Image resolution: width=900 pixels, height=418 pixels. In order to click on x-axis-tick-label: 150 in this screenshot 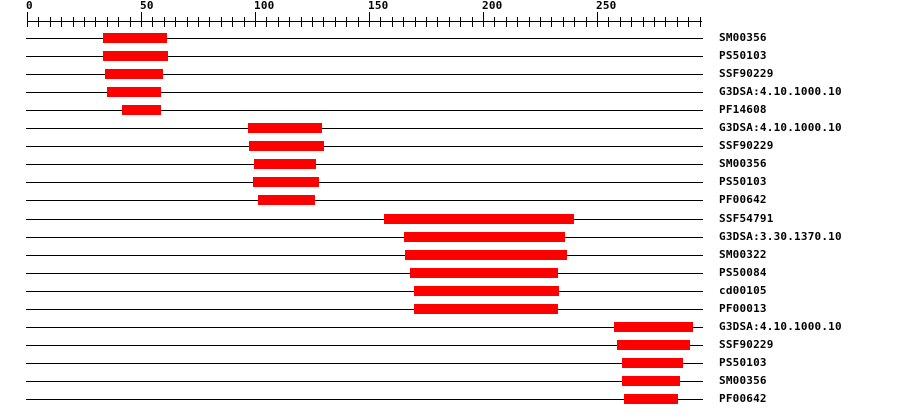, I will do `click(378, 6)`.